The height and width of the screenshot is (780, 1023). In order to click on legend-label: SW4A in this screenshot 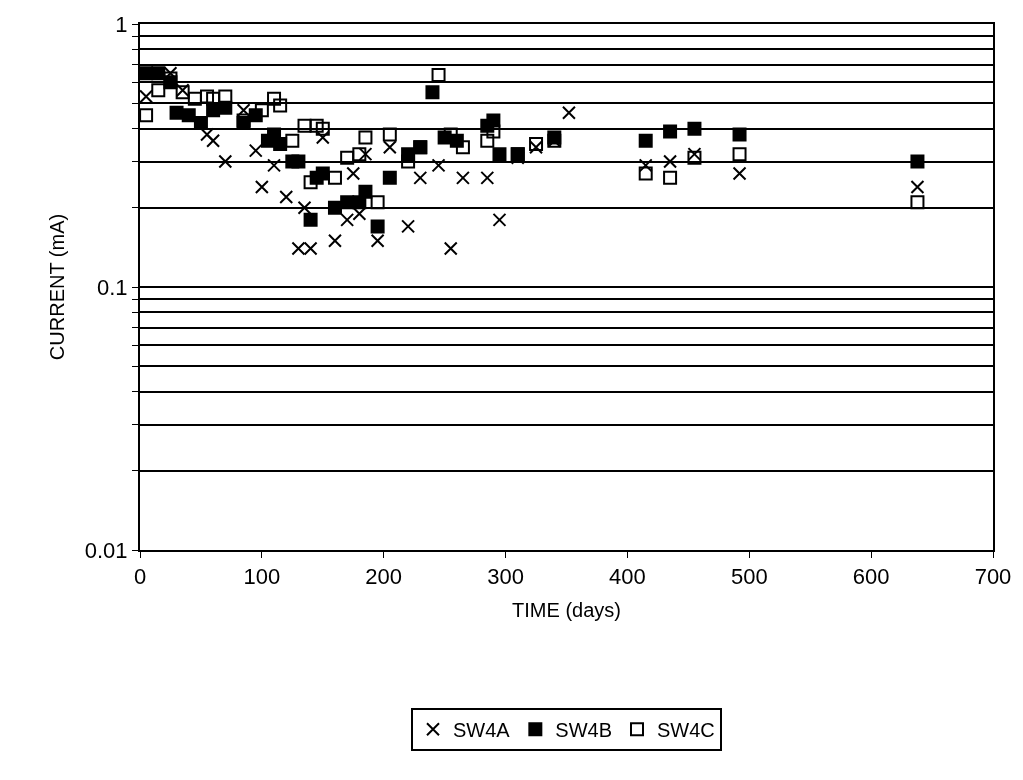, I will do `click(482, 730)`.